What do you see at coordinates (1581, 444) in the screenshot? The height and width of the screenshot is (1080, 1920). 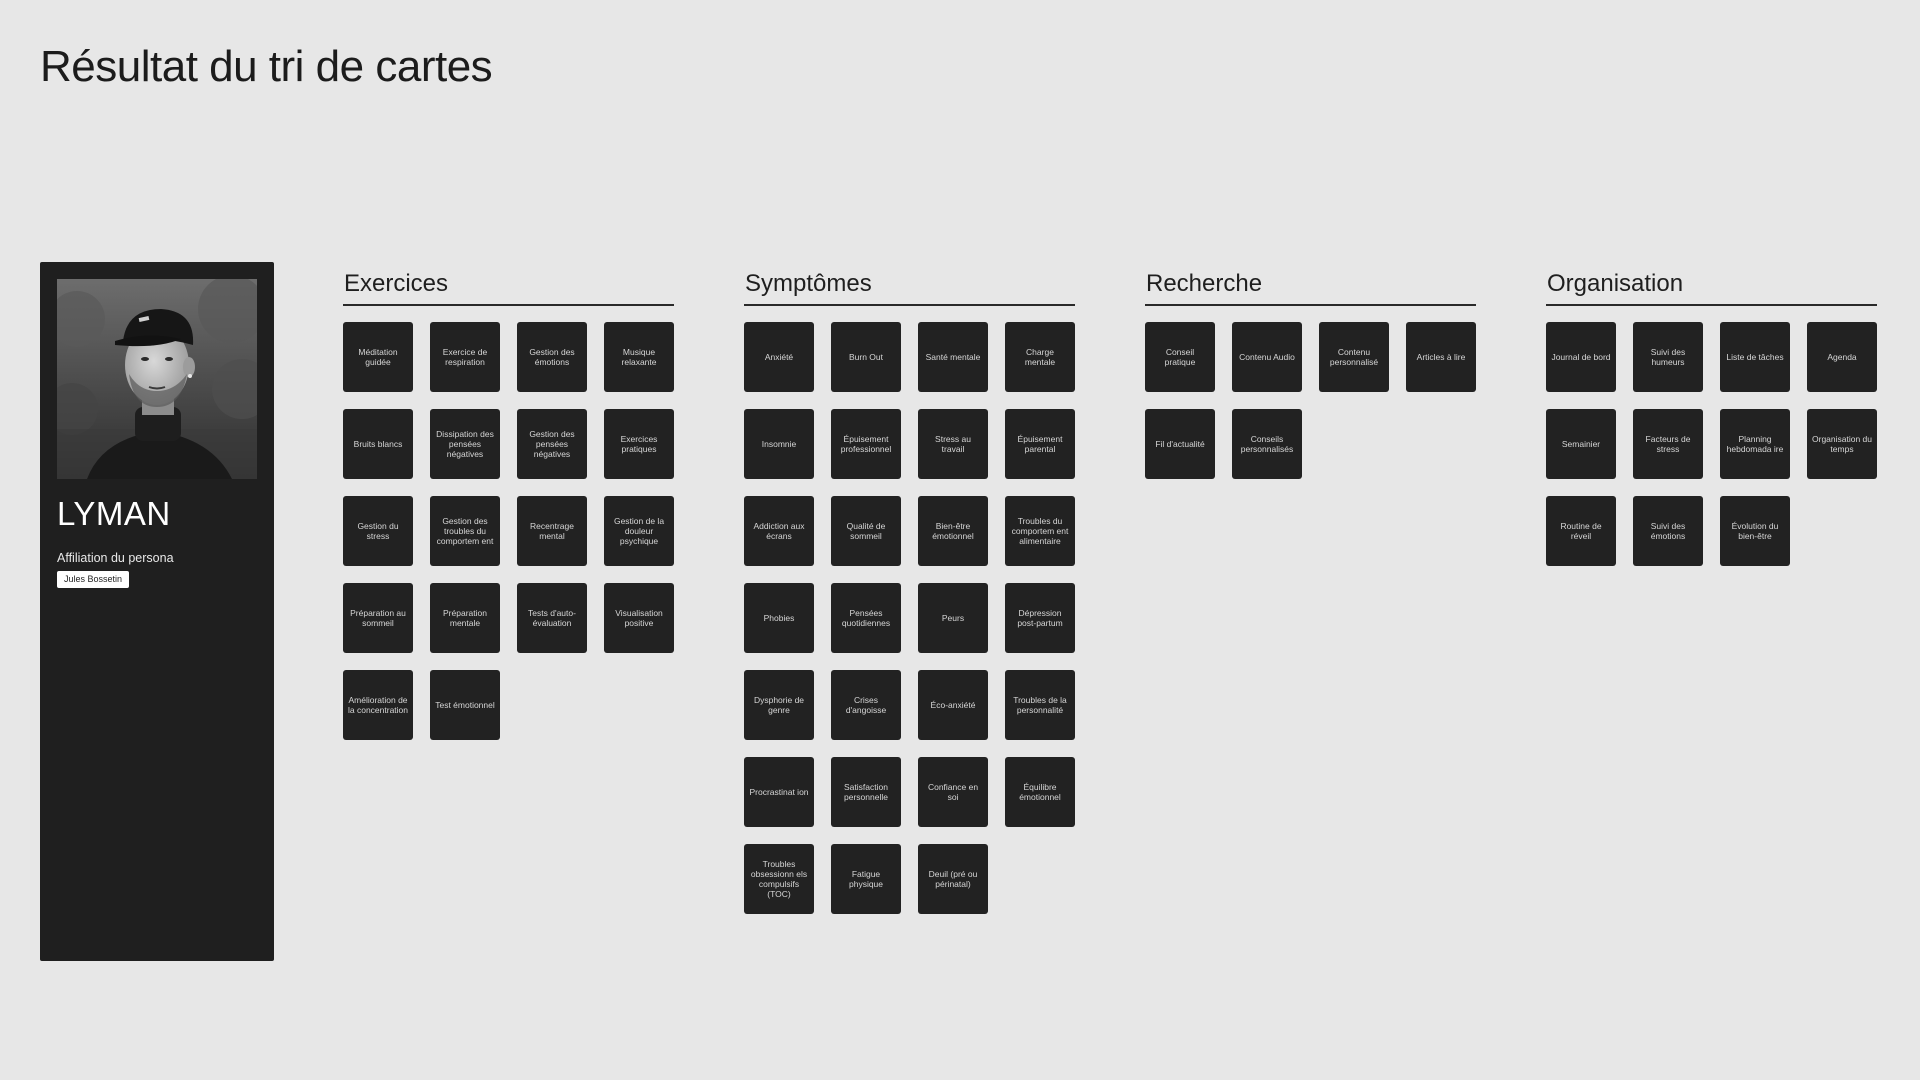 I see `sort-card: Semainier` at bounding box center [1581, 444].